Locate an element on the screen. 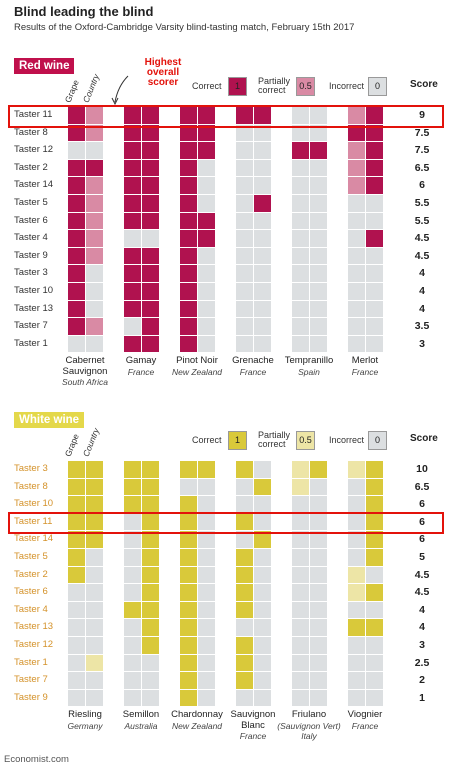 The width and height of the screenshot is (457, 768). taster-label: Taster 7 is located at coordinates (31, 326).